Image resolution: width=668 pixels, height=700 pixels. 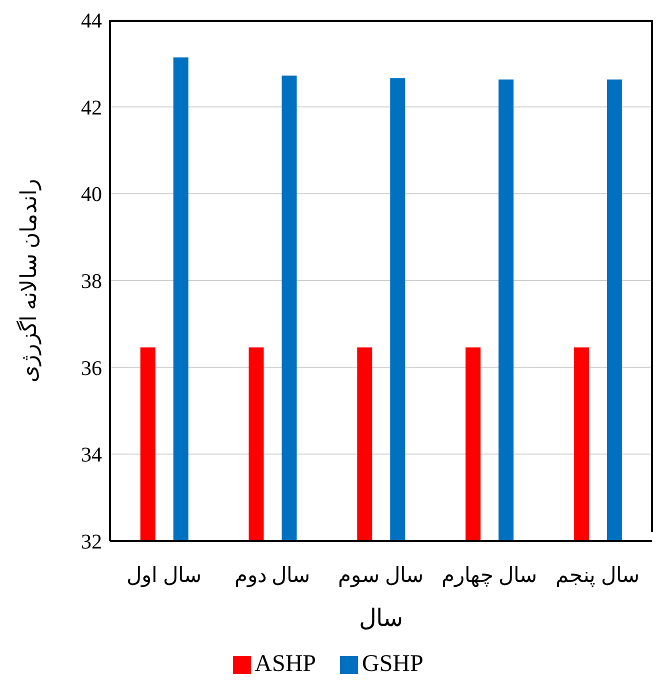 I want to click on y-tick-label: 40, so click(x=91, y=194).